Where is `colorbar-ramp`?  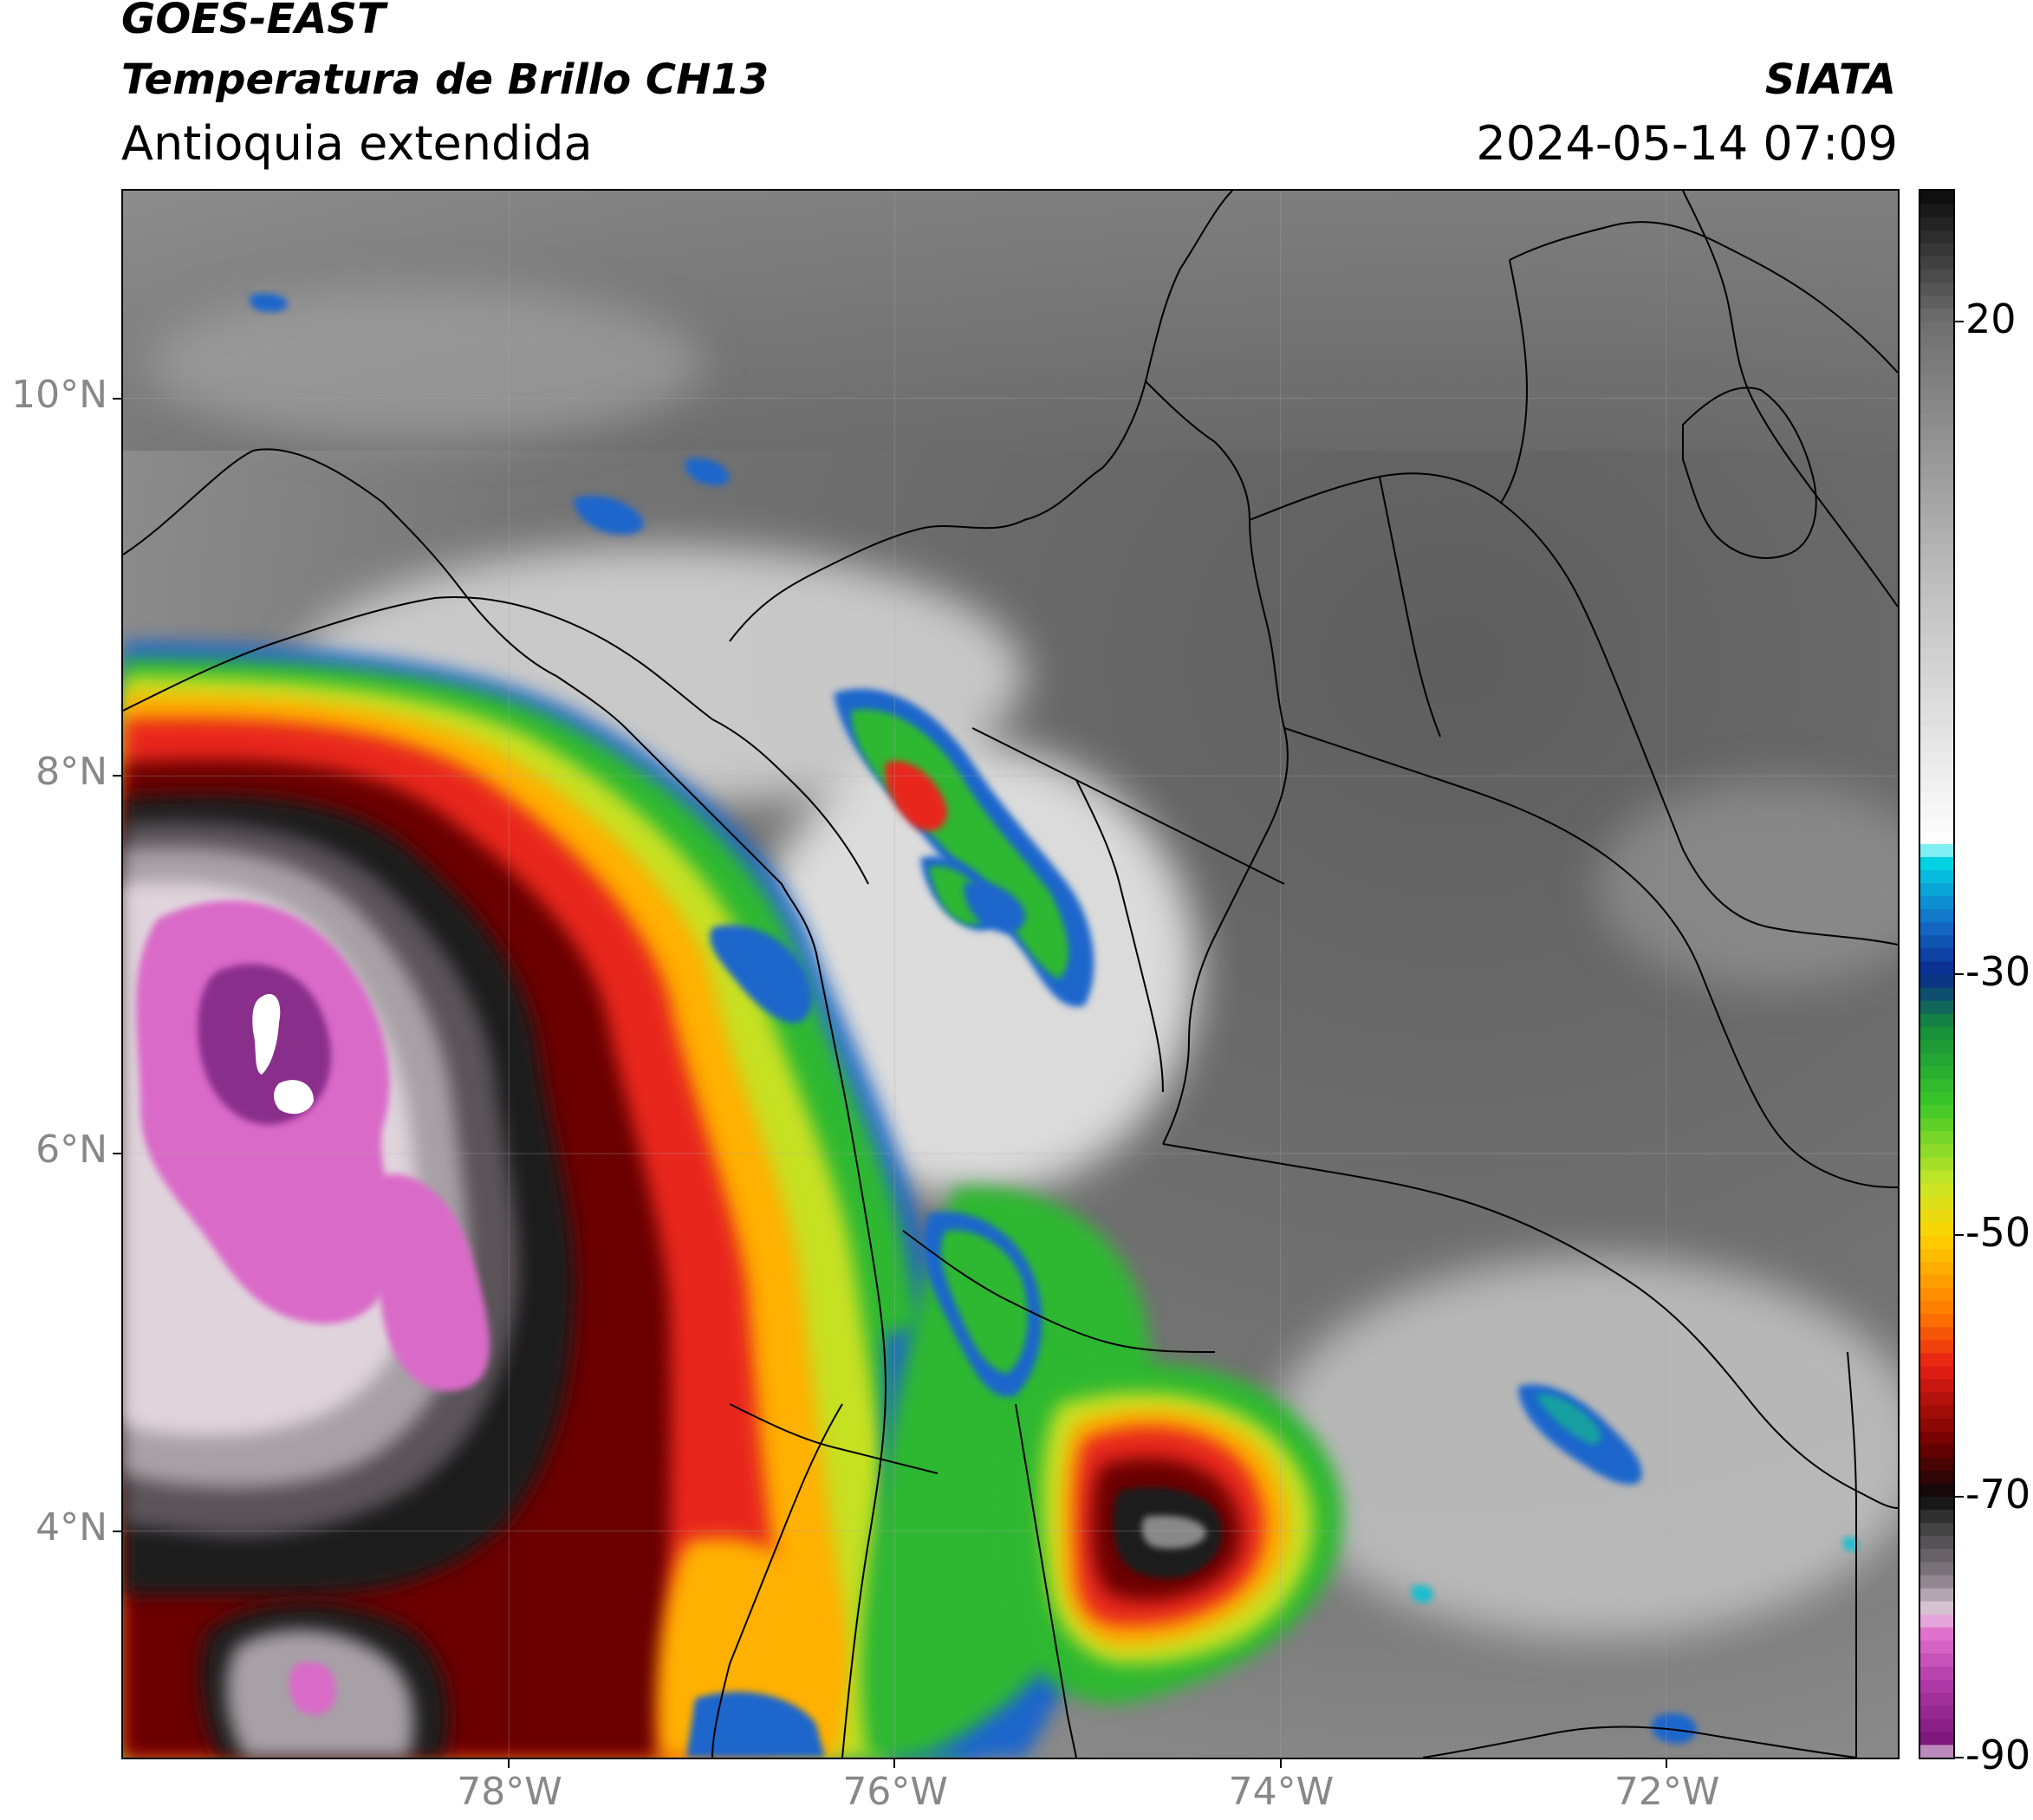
colorbar-ramp is located at coordinates (1937, 974).